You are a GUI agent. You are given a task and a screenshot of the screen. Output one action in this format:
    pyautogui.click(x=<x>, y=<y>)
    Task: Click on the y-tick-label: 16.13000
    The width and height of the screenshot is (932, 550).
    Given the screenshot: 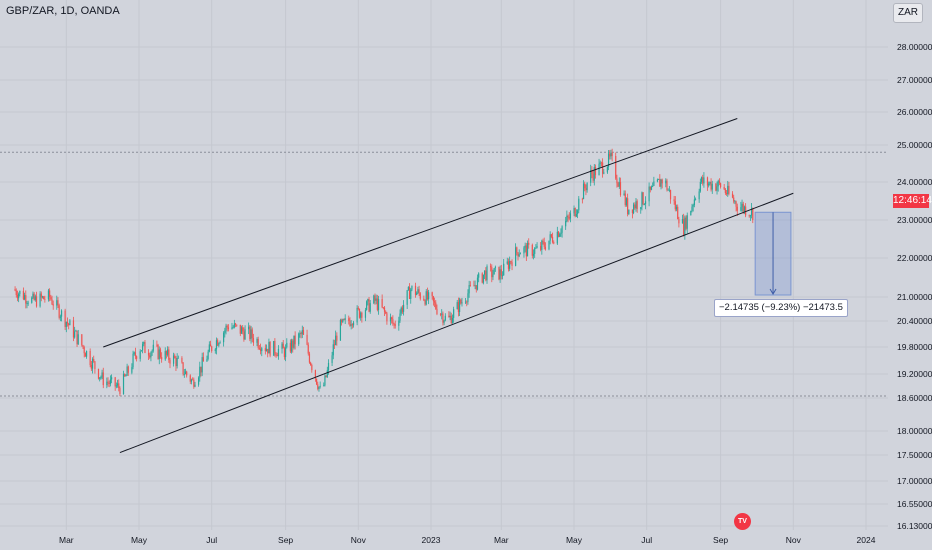 What is the action you would take?
    pyautogui.click(x=914, y=526)
    